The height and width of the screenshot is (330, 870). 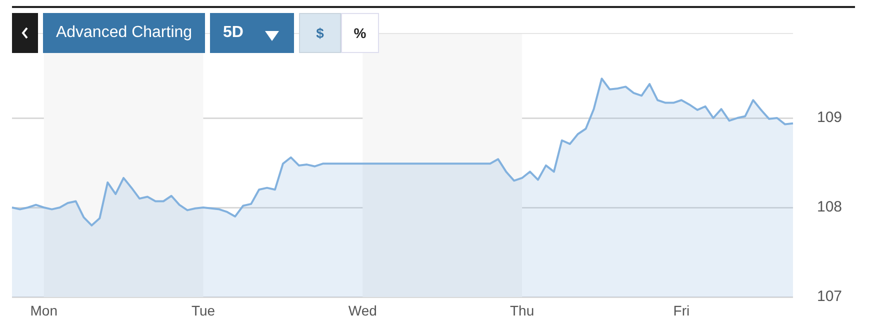 I want to click on toolbar-button: Advanced Charting, so click(x=124, y=33).